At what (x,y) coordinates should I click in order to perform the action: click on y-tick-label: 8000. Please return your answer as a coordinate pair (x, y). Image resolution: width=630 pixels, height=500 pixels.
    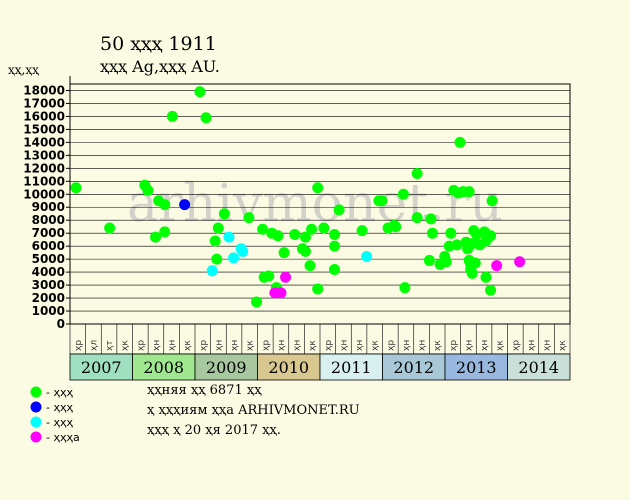
    Looking at the image, I should click on (48, 220).